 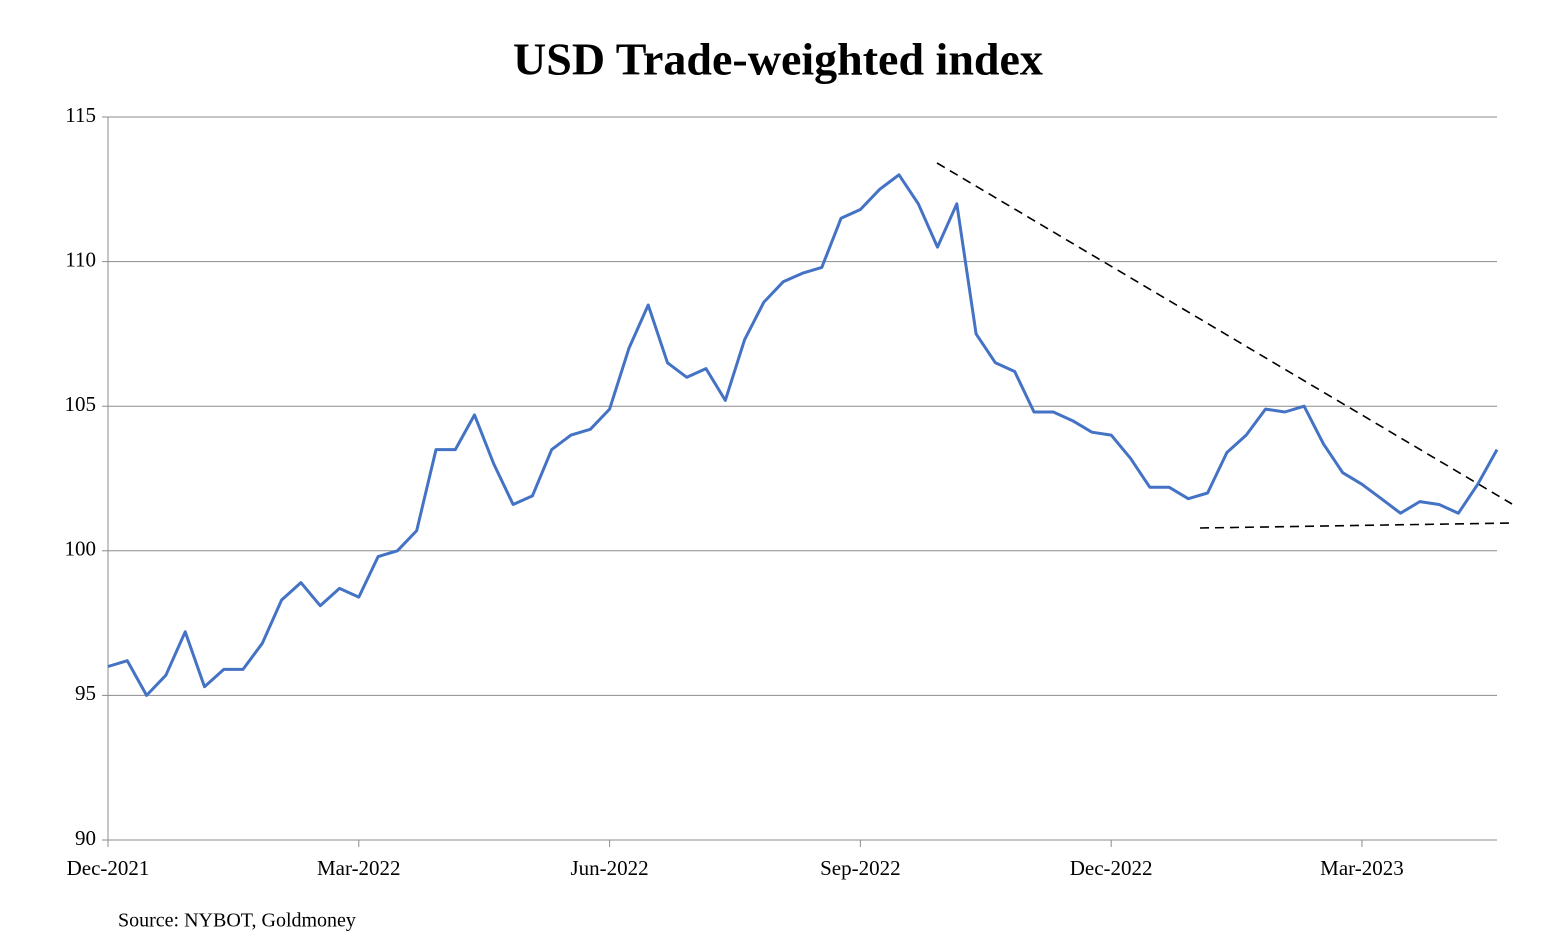 What do you see at coordinates (359, 868) in the screenshot?
I see `x-tick-label: Mar-2022` at bounding box center [359, 868].